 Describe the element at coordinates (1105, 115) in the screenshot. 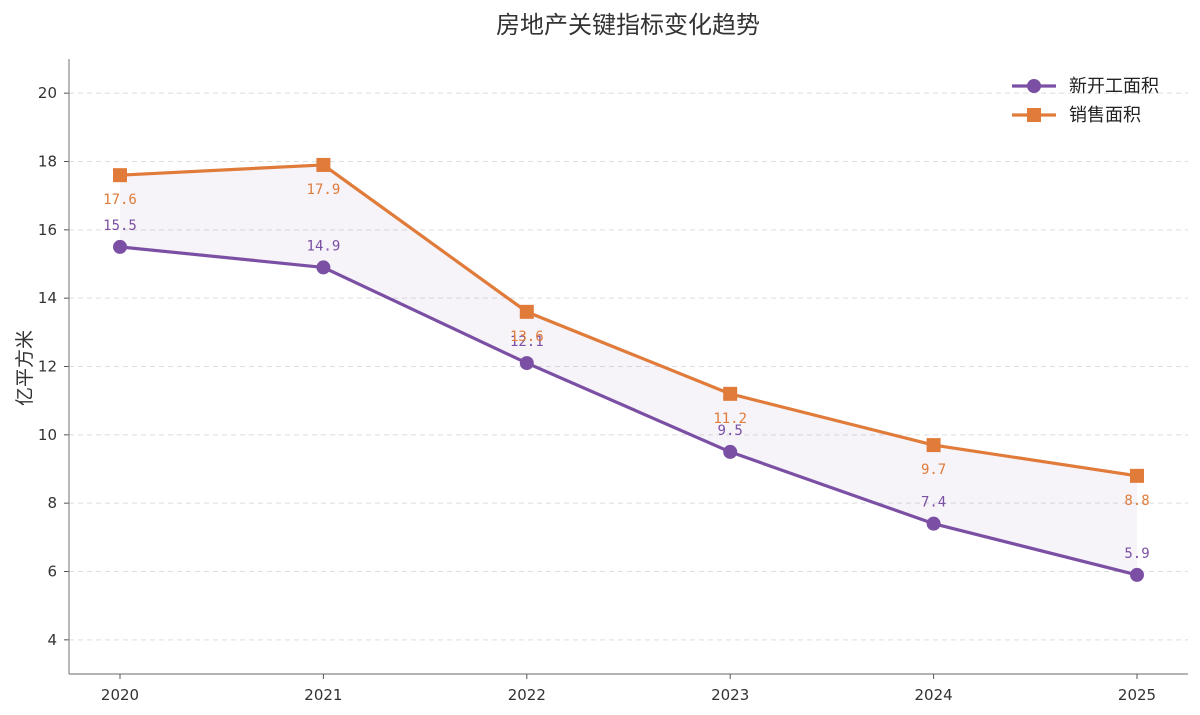

I see `legend-label: 销售面积` at that location.